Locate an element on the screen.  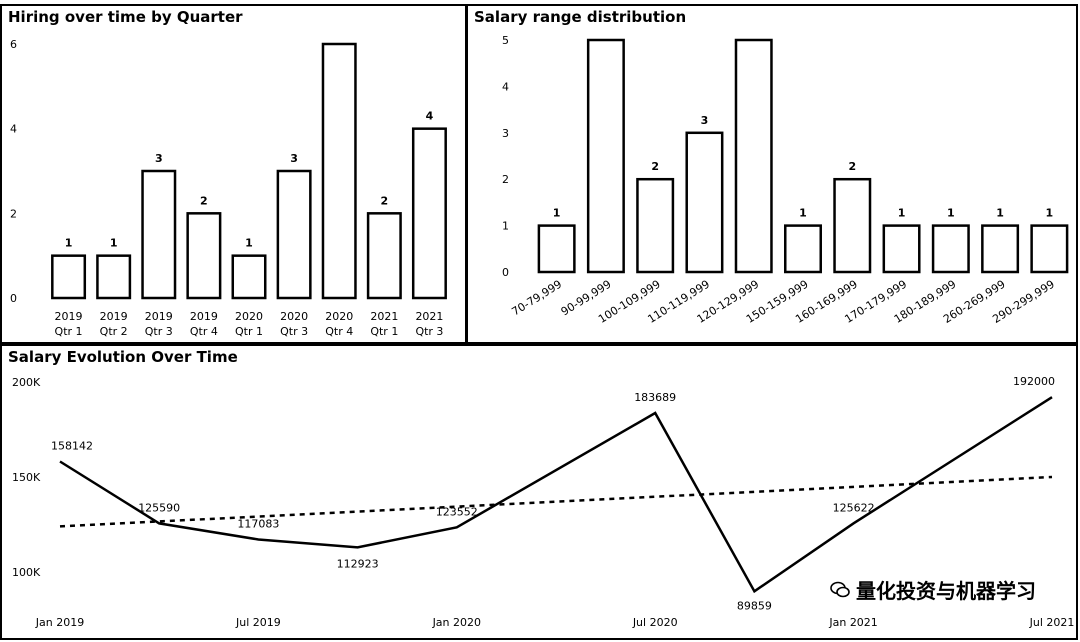
data-label-3: 2 is located at coordinates (204, 200).